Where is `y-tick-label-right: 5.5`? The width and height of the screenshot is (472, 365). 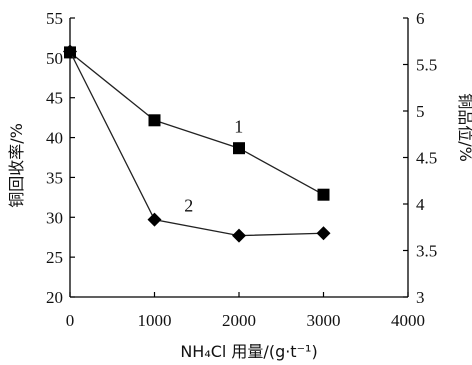
y-tick-label-right: 5.5 is located at coordinates (426, 65).